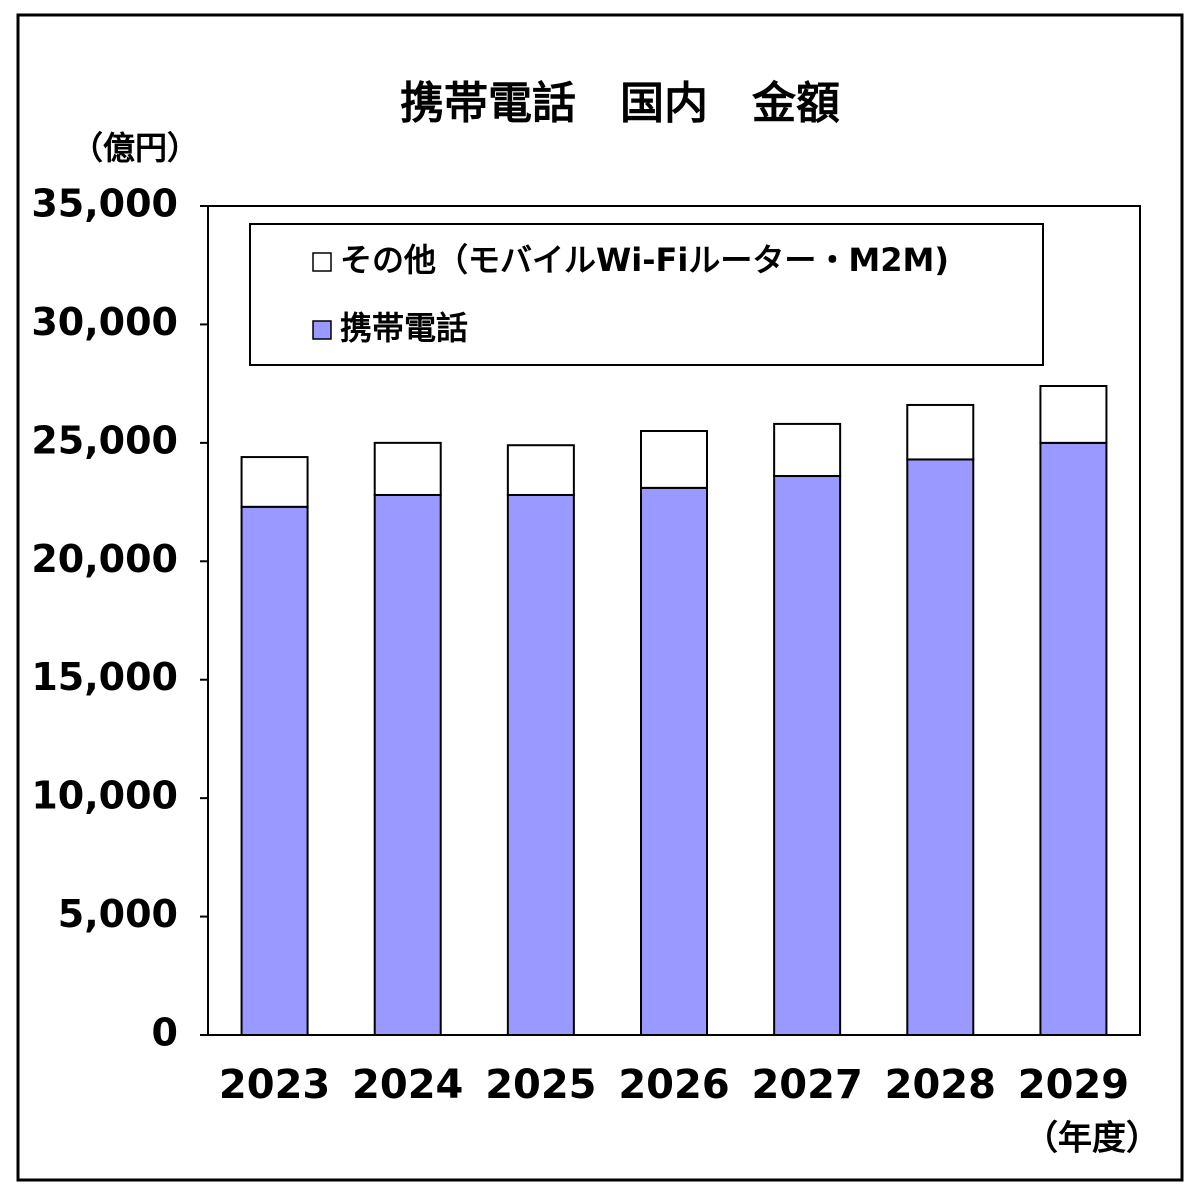  Describe the element at coordinates (1092, 1139) in the screenshot. I see `x-axis-label: （年度）` at that location.